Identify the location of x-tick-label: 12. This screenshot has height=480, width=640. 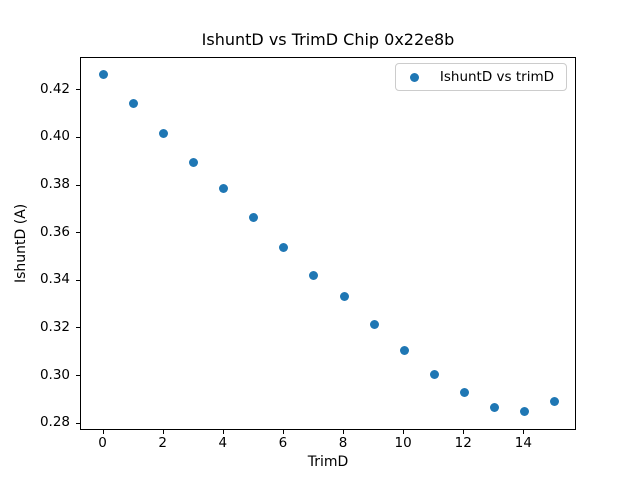
(463, 443).